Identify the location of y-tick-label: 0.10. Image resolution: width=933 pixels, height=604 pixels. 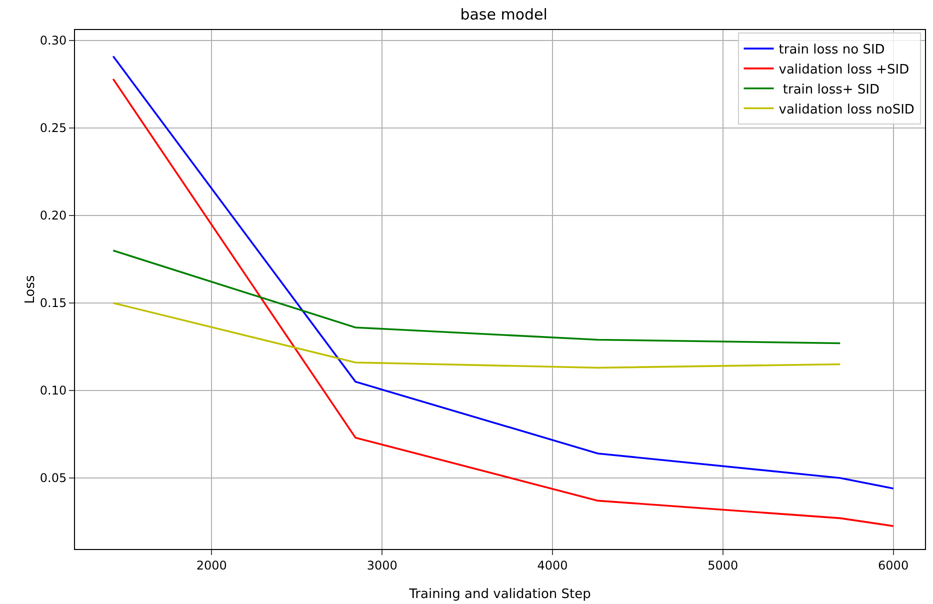
(53, 391).